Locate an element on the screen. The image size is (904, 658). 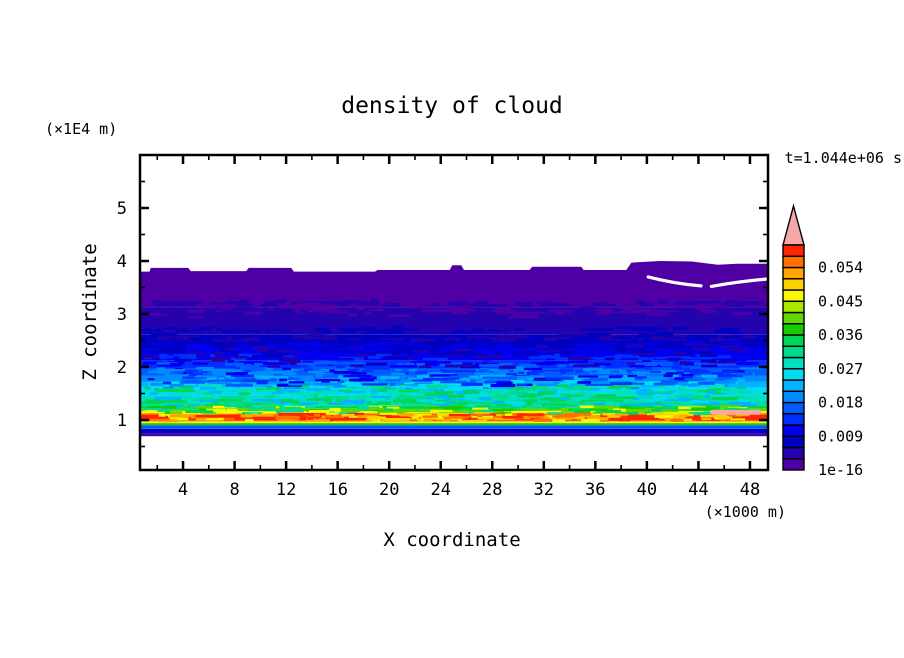
x-axis-unit-label: (×1000 m) is located at coordinates (745, 512).